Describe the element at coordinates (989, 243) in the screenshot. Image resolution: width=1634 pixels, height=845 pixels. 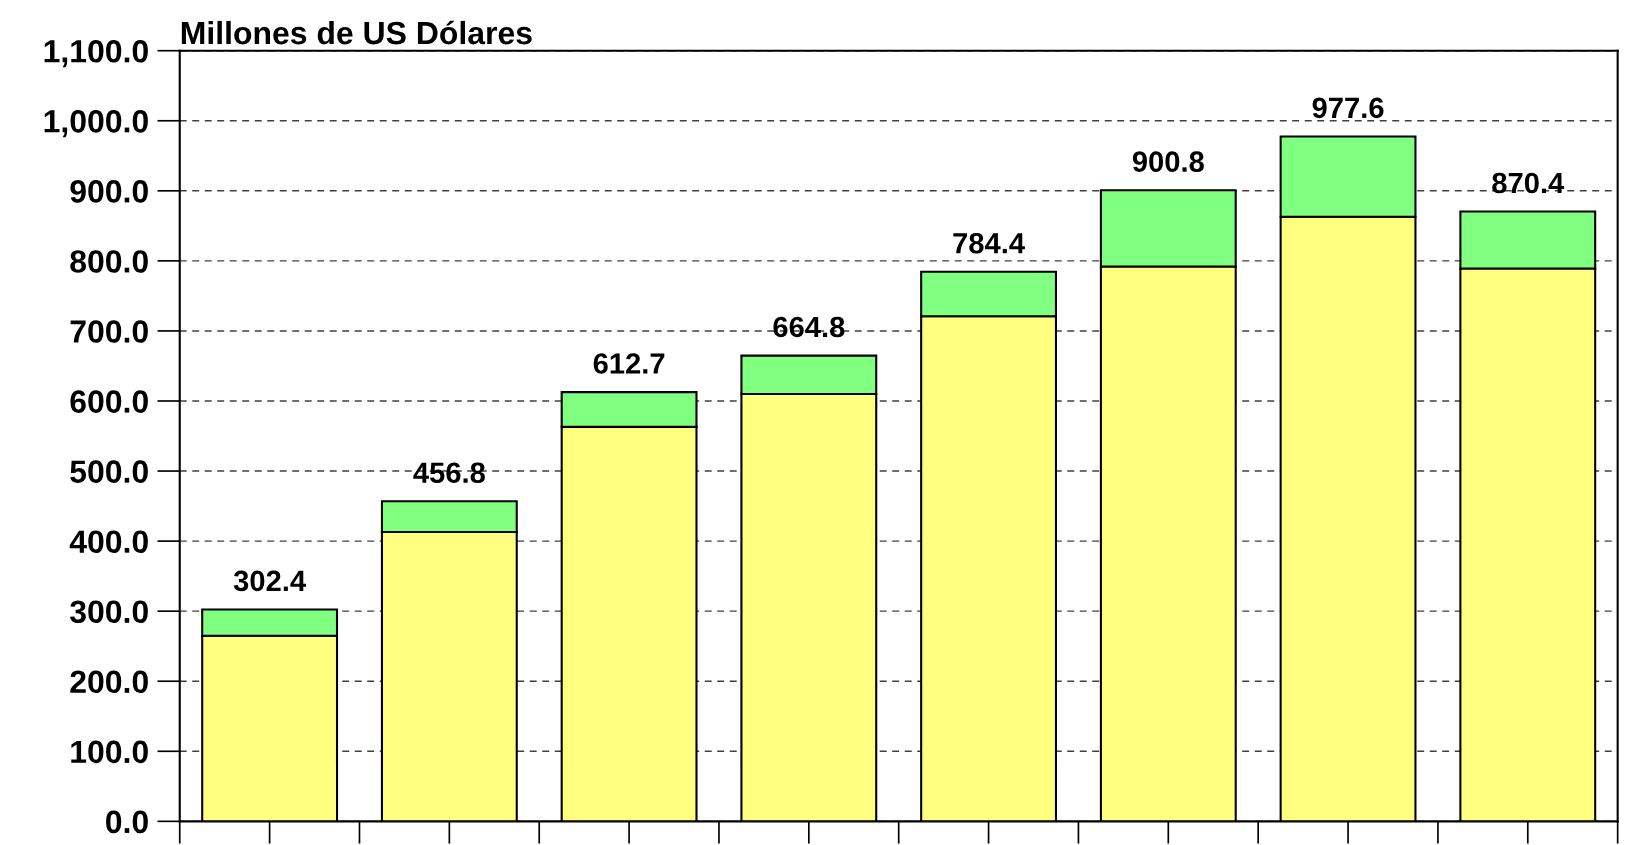
I see `total-label: 784.4` at that location.